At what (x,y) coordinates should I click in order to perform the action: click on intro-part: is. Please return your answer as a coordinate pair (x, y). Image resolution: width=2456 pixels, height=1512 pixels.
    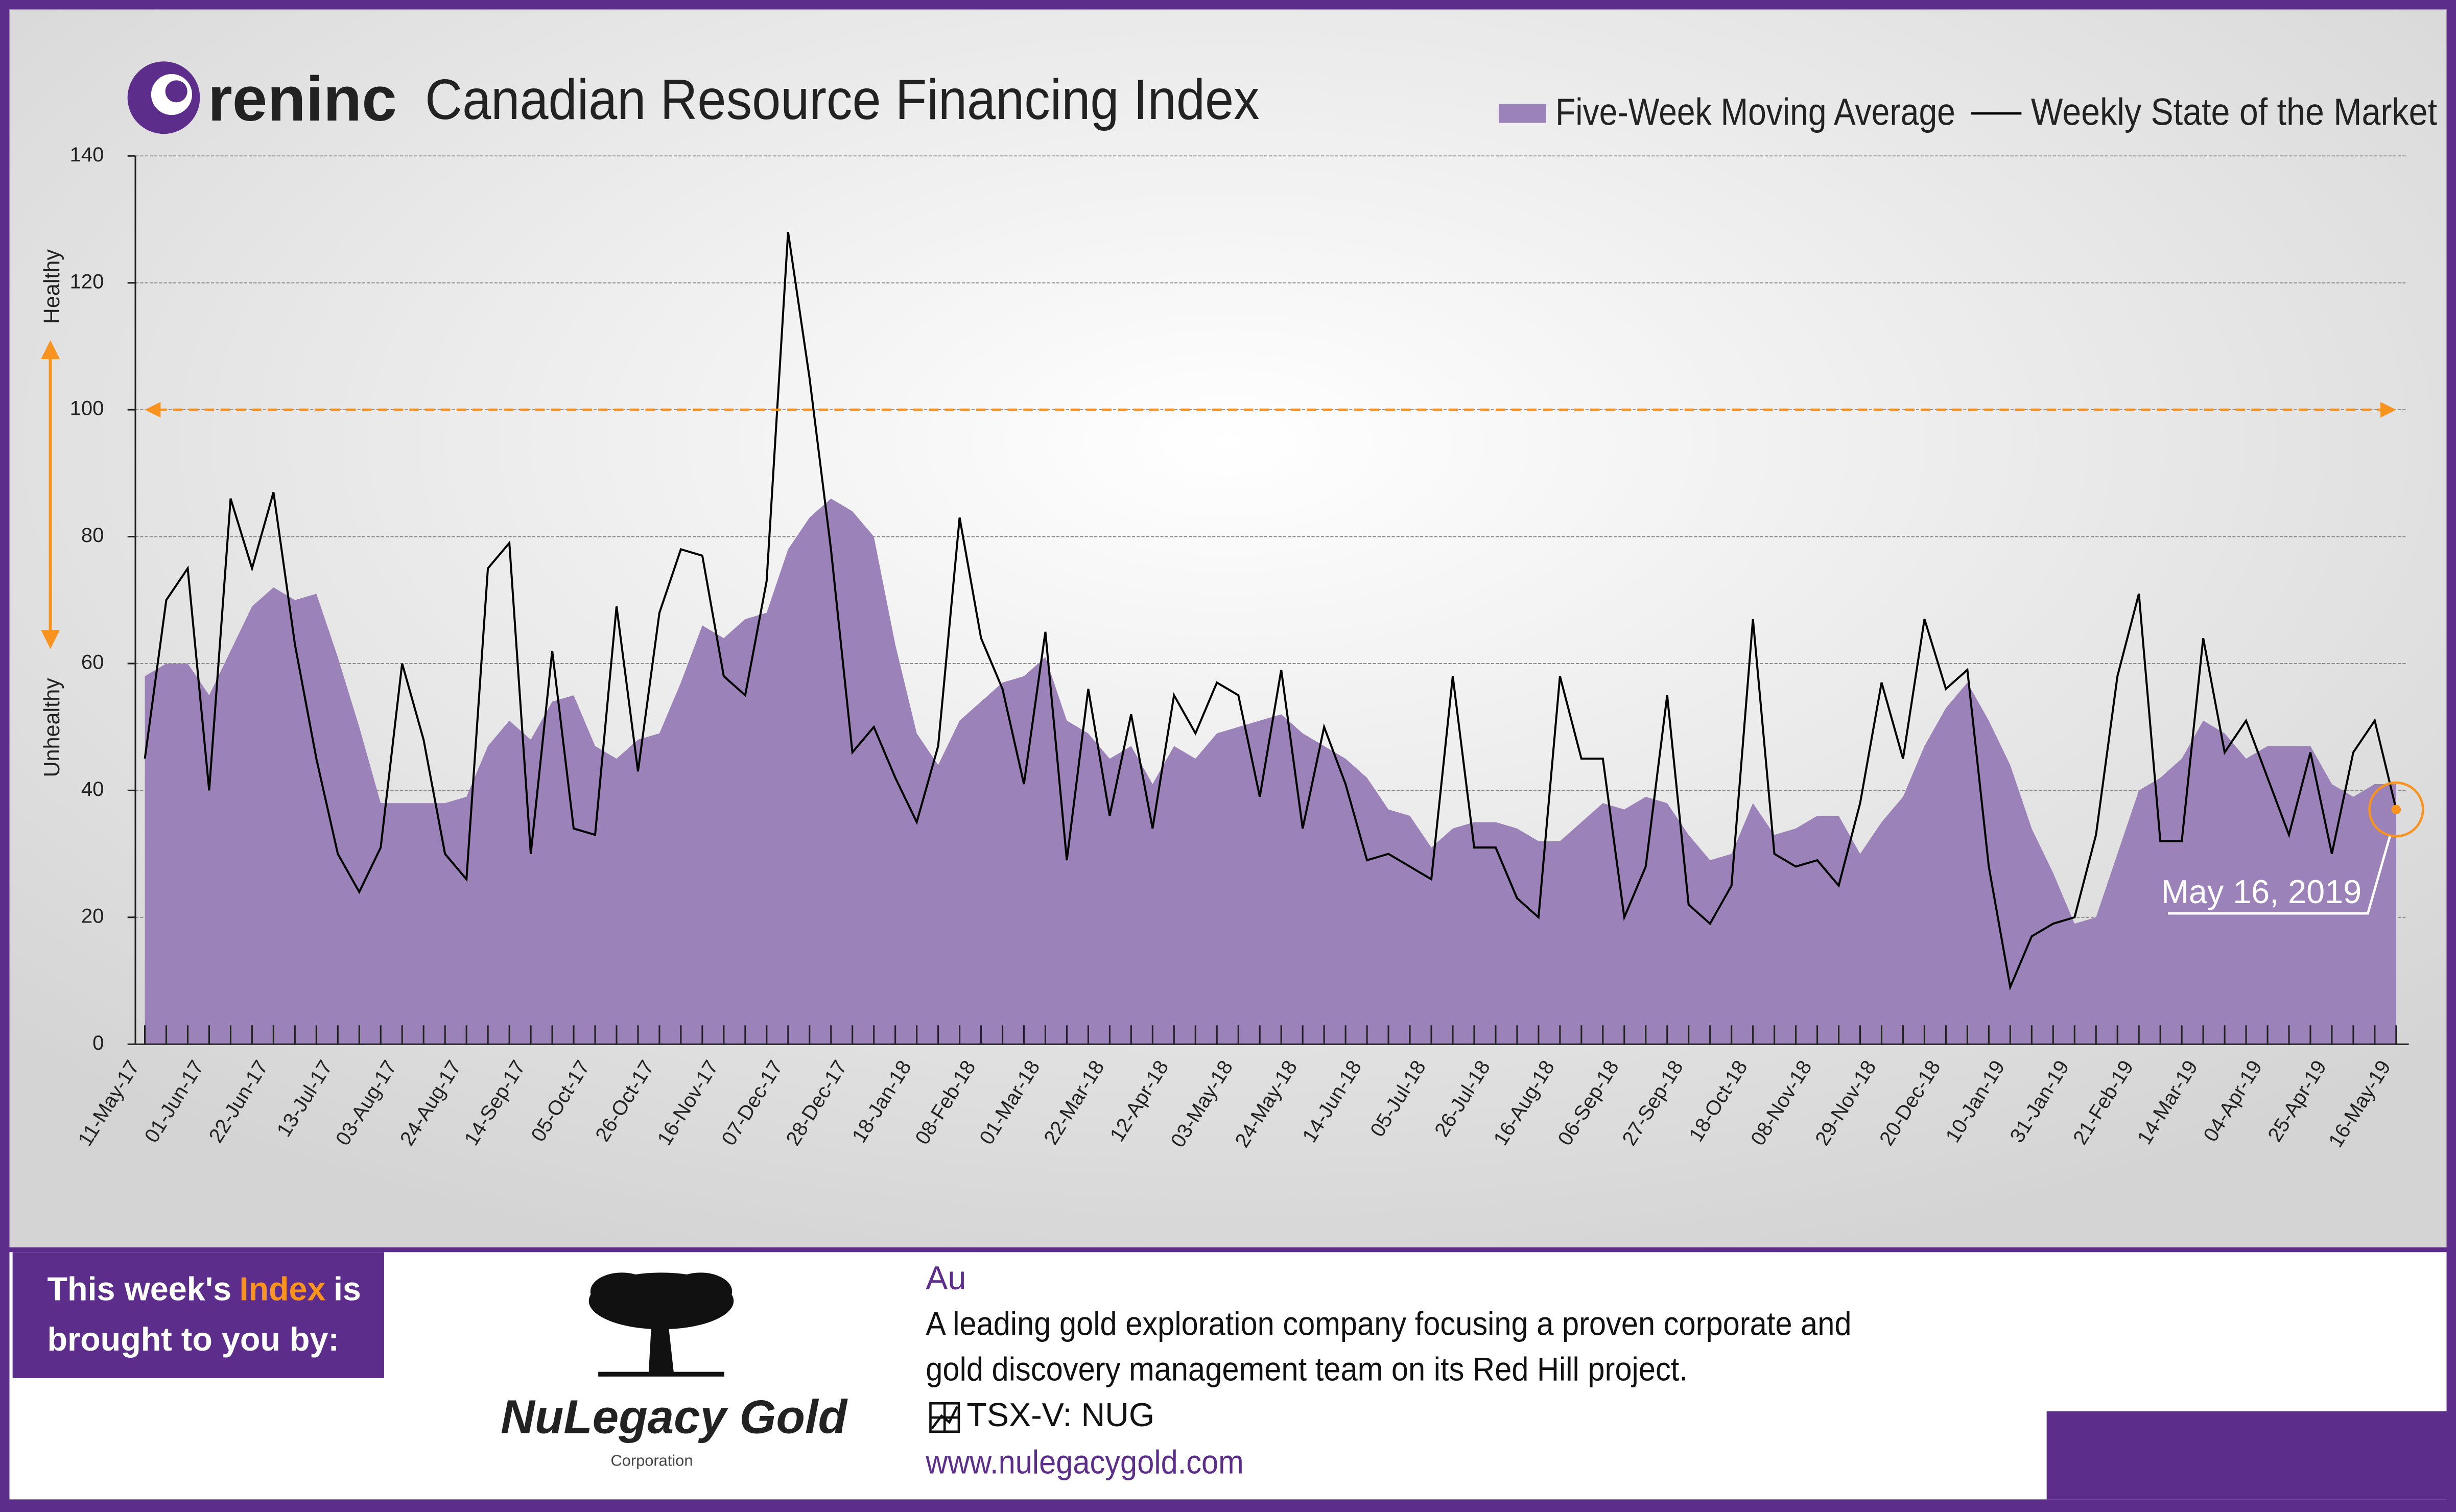
    Looking at the image, I should click on (347, 1288).